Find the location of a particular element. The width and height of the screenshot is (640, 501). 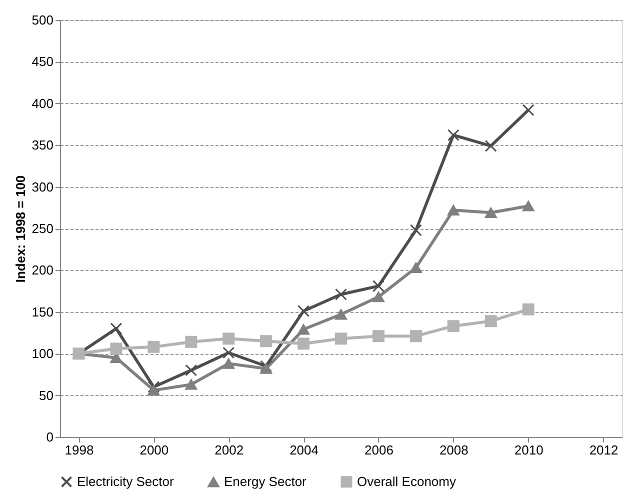

x-tick-label: 2006 is located at coordinates (379, 450).